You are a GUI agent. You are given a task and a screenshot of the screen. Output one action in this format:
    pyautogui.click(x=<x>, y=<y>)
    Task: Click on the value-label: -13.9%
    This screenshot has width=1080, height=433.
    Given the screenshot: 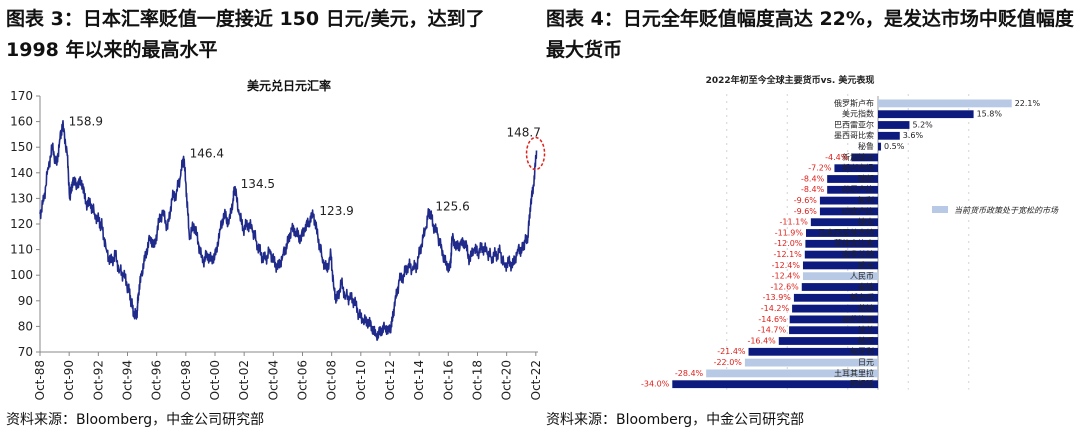 What is the action you would take?
    pyautogui.click(x=777, y=297)
    